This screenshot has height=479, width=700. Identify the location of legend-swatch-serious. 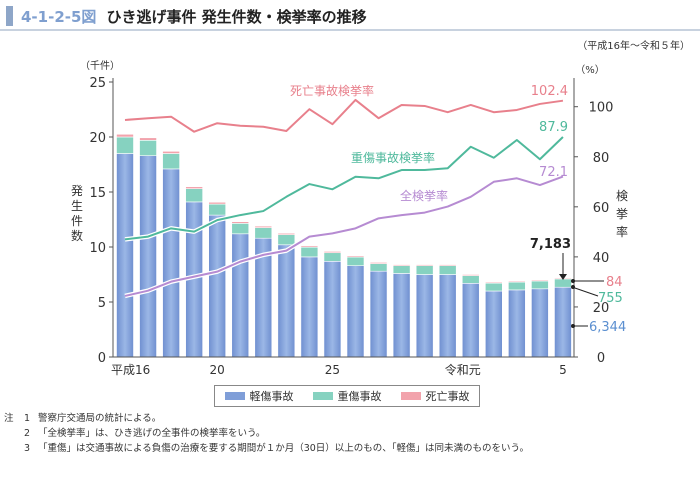
(322, 396).